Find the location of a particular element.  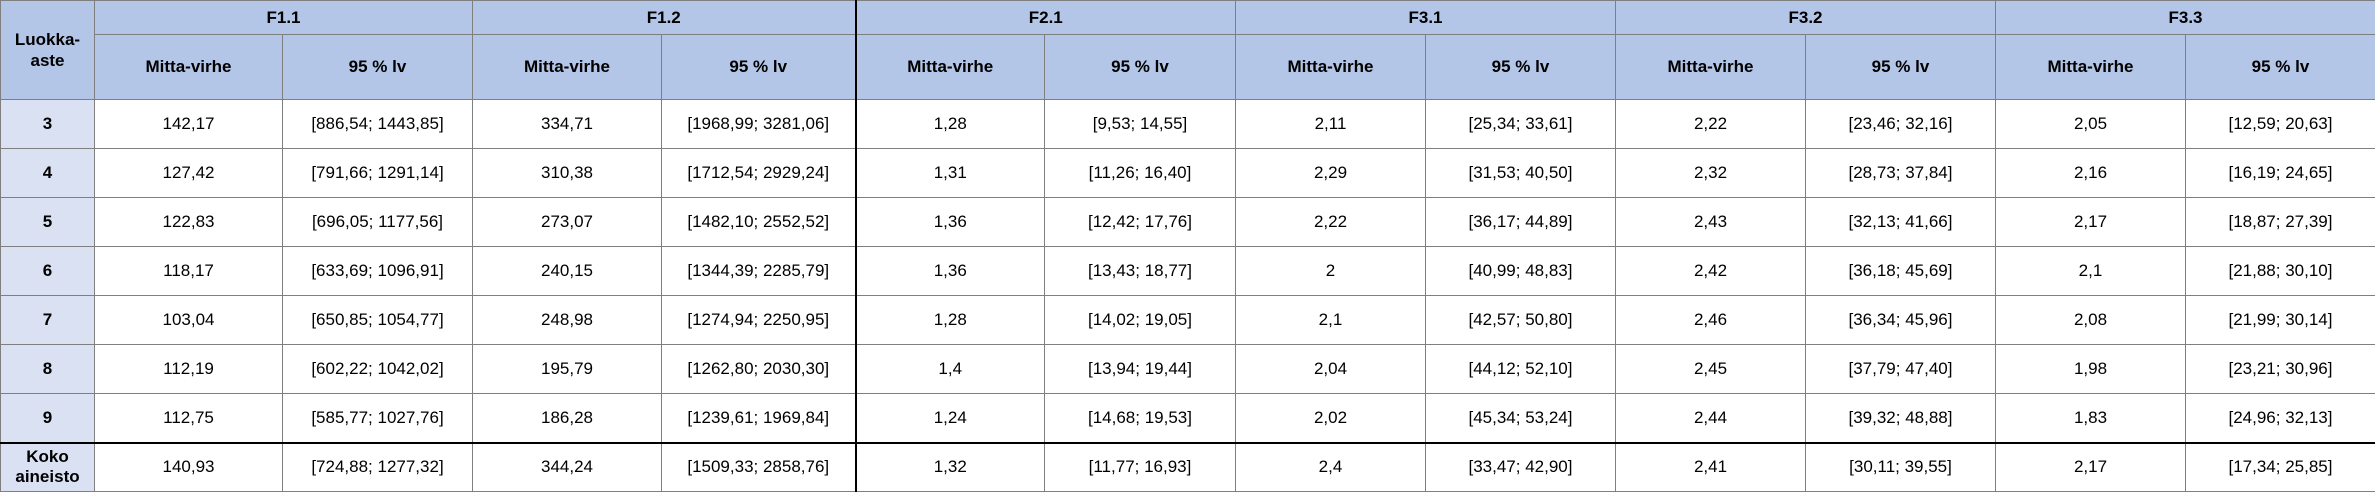

table-cell: 2,04 is located at coordinates (1330, 369).